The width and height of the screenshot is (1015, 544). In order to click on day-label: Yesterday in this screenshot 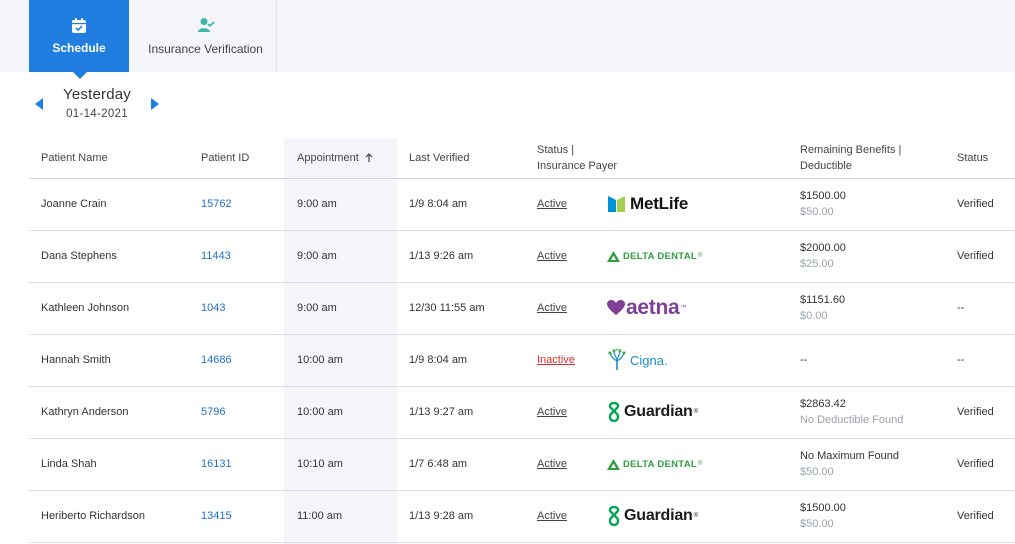, I will do `click(97, 94)`.